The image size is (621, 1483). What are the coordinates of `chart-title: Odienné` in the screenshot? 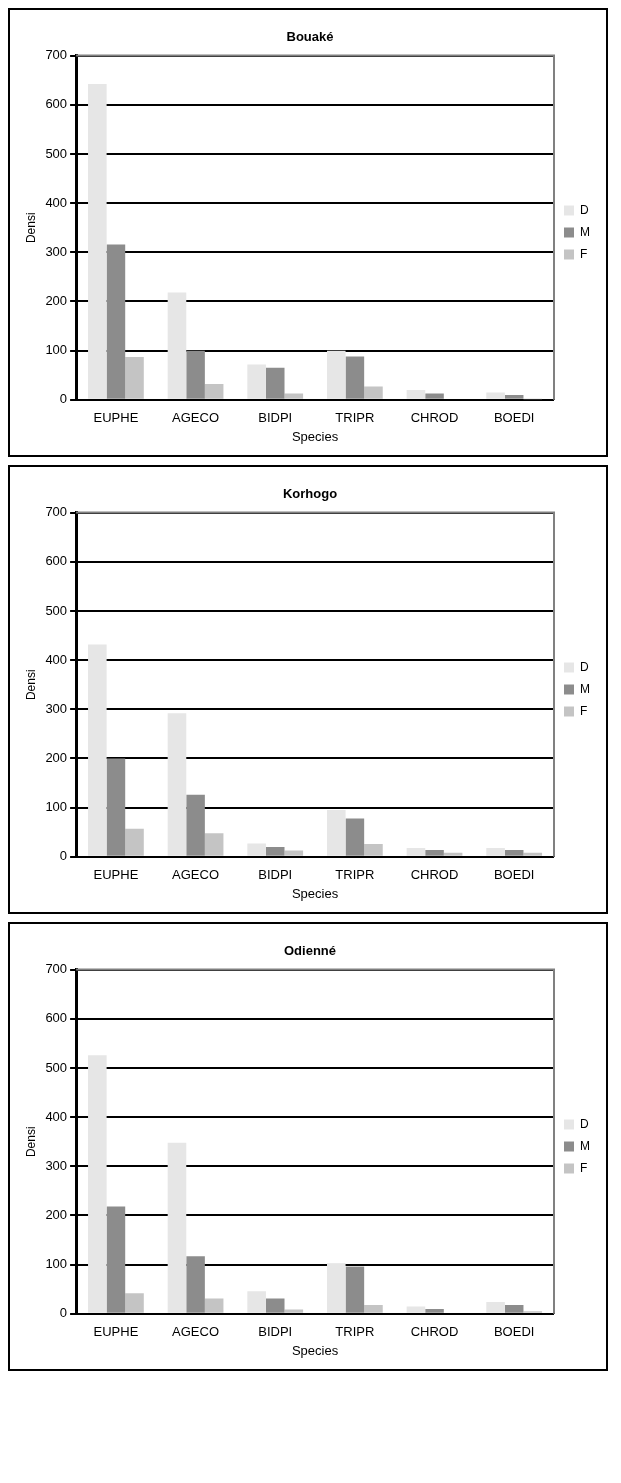 It's located at (310, 951).